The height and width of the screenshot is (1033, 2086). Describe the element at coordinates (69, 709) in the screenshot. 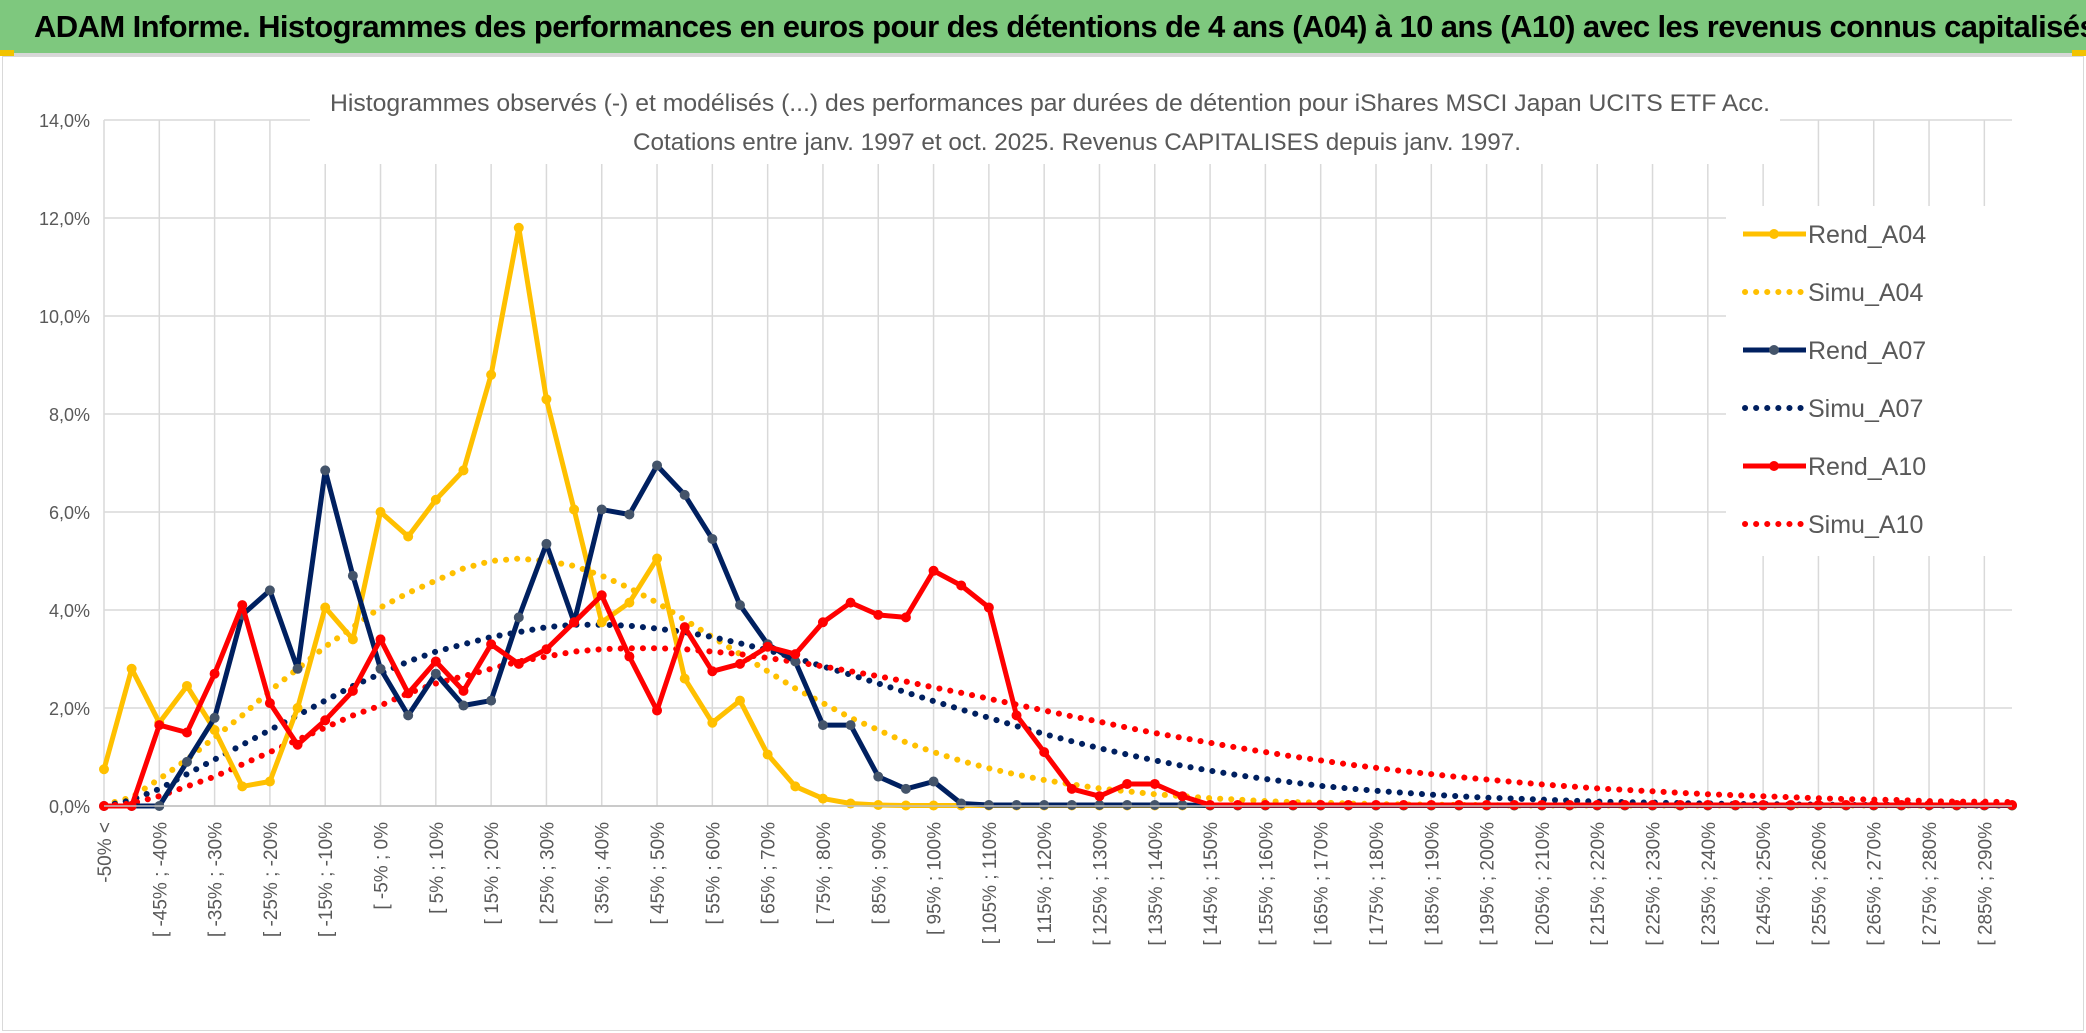

I see `y-tick-label: 2,0%` at that location.